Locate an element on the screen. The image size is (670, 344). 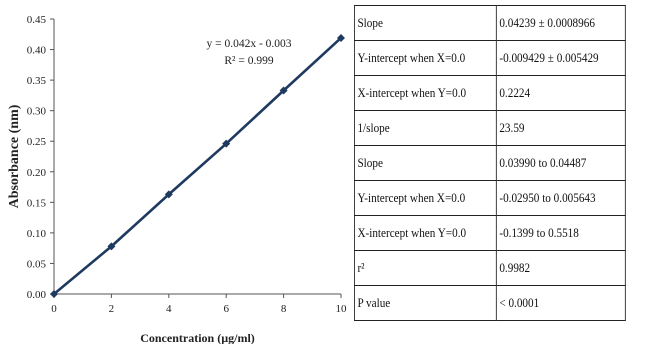
stats-row: X-intercept when Y=0.0 0.2224 is located at coordinates (489, 93).